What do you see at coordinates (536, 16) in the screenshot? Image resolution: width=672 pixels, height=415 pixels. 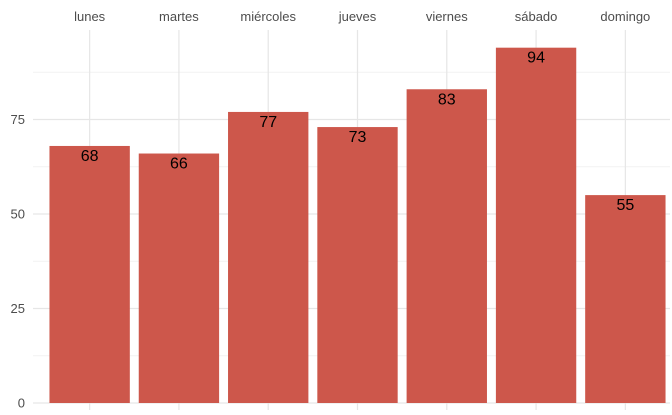 I see `x-tick-label: sábado` at bounding box center [536, 16].